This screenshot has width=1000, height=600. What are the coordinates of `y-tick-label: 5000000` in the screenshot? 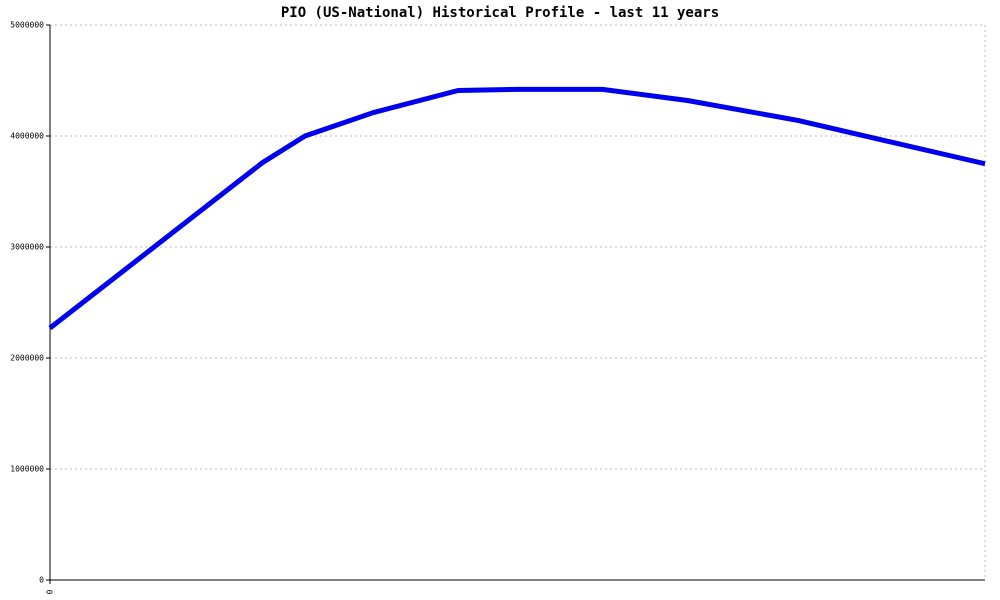 It's located at (27, 25).